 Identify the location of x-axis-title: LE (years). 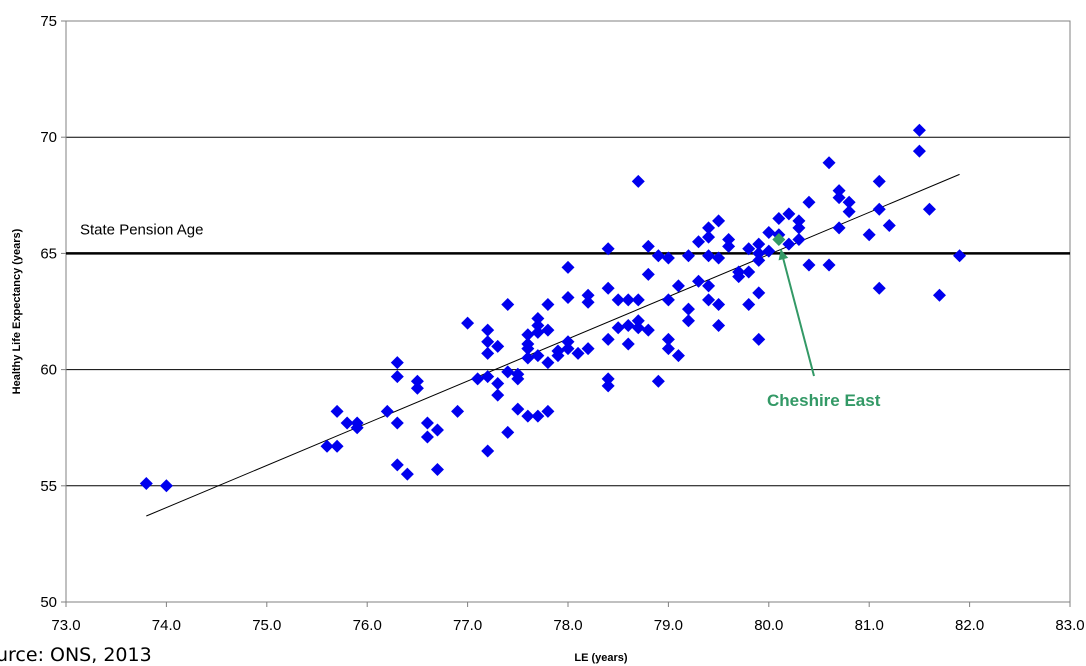
(601, 658).